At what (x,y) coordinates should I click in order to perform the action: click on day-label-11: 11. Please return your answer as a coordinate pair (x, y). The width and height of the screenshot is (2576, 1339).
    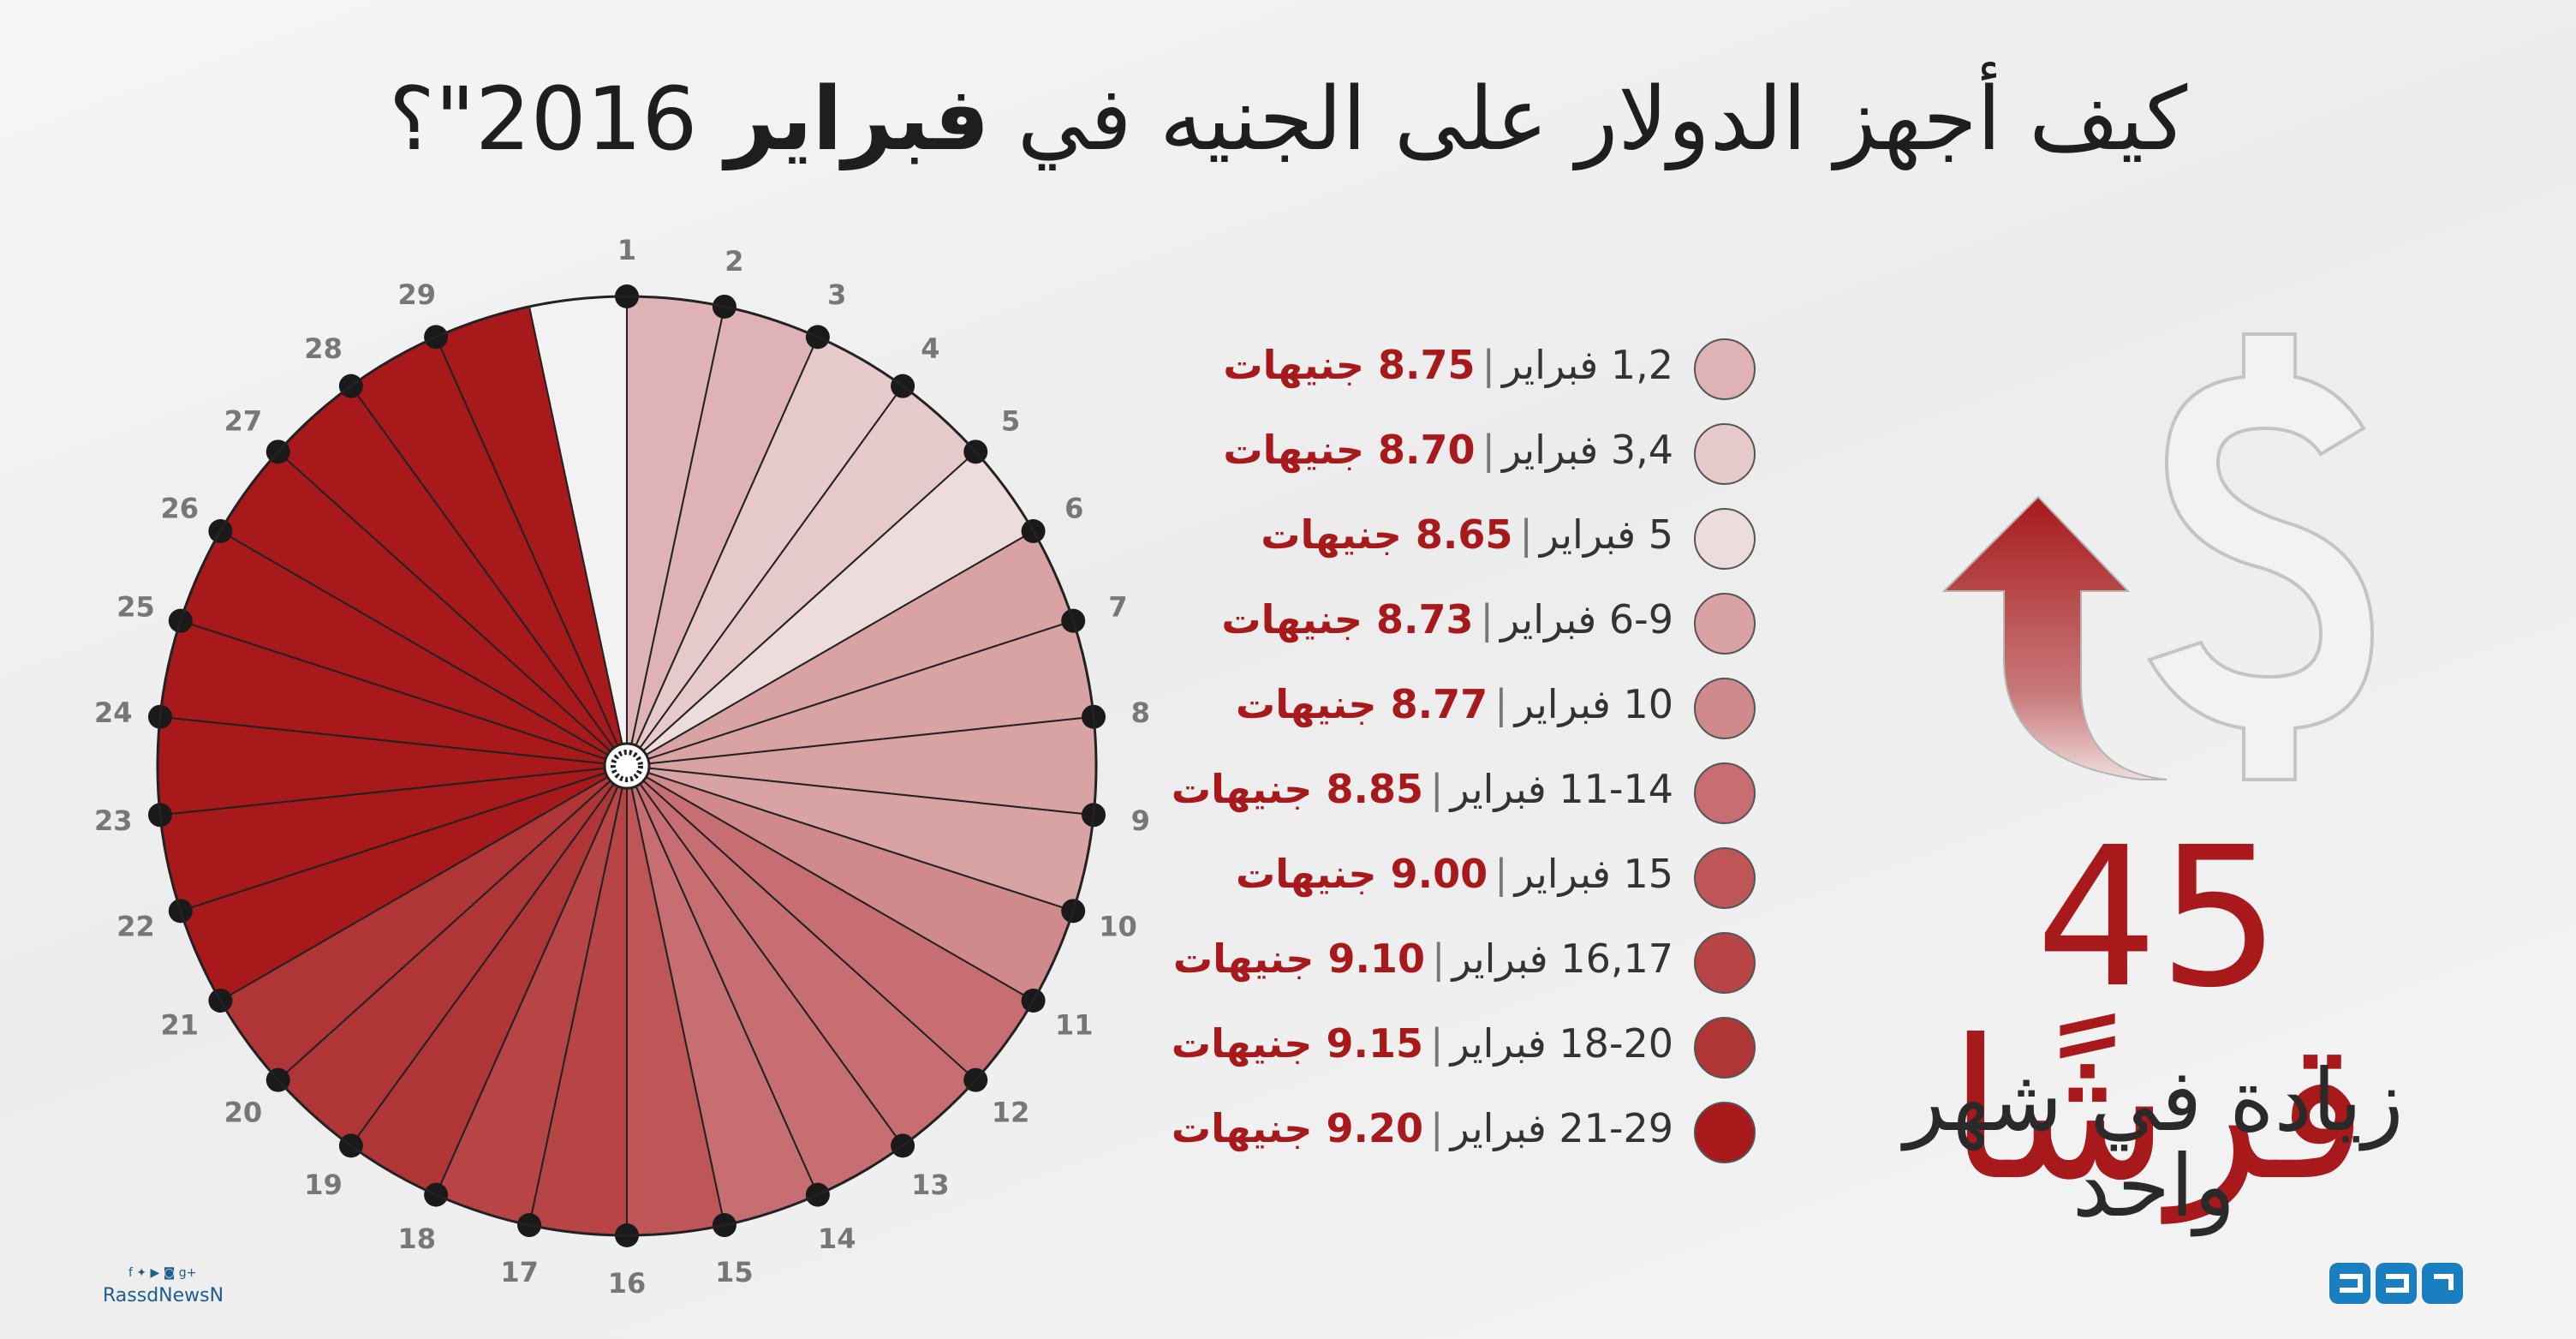
    Looking at the image, I should click on (1074, 1025).